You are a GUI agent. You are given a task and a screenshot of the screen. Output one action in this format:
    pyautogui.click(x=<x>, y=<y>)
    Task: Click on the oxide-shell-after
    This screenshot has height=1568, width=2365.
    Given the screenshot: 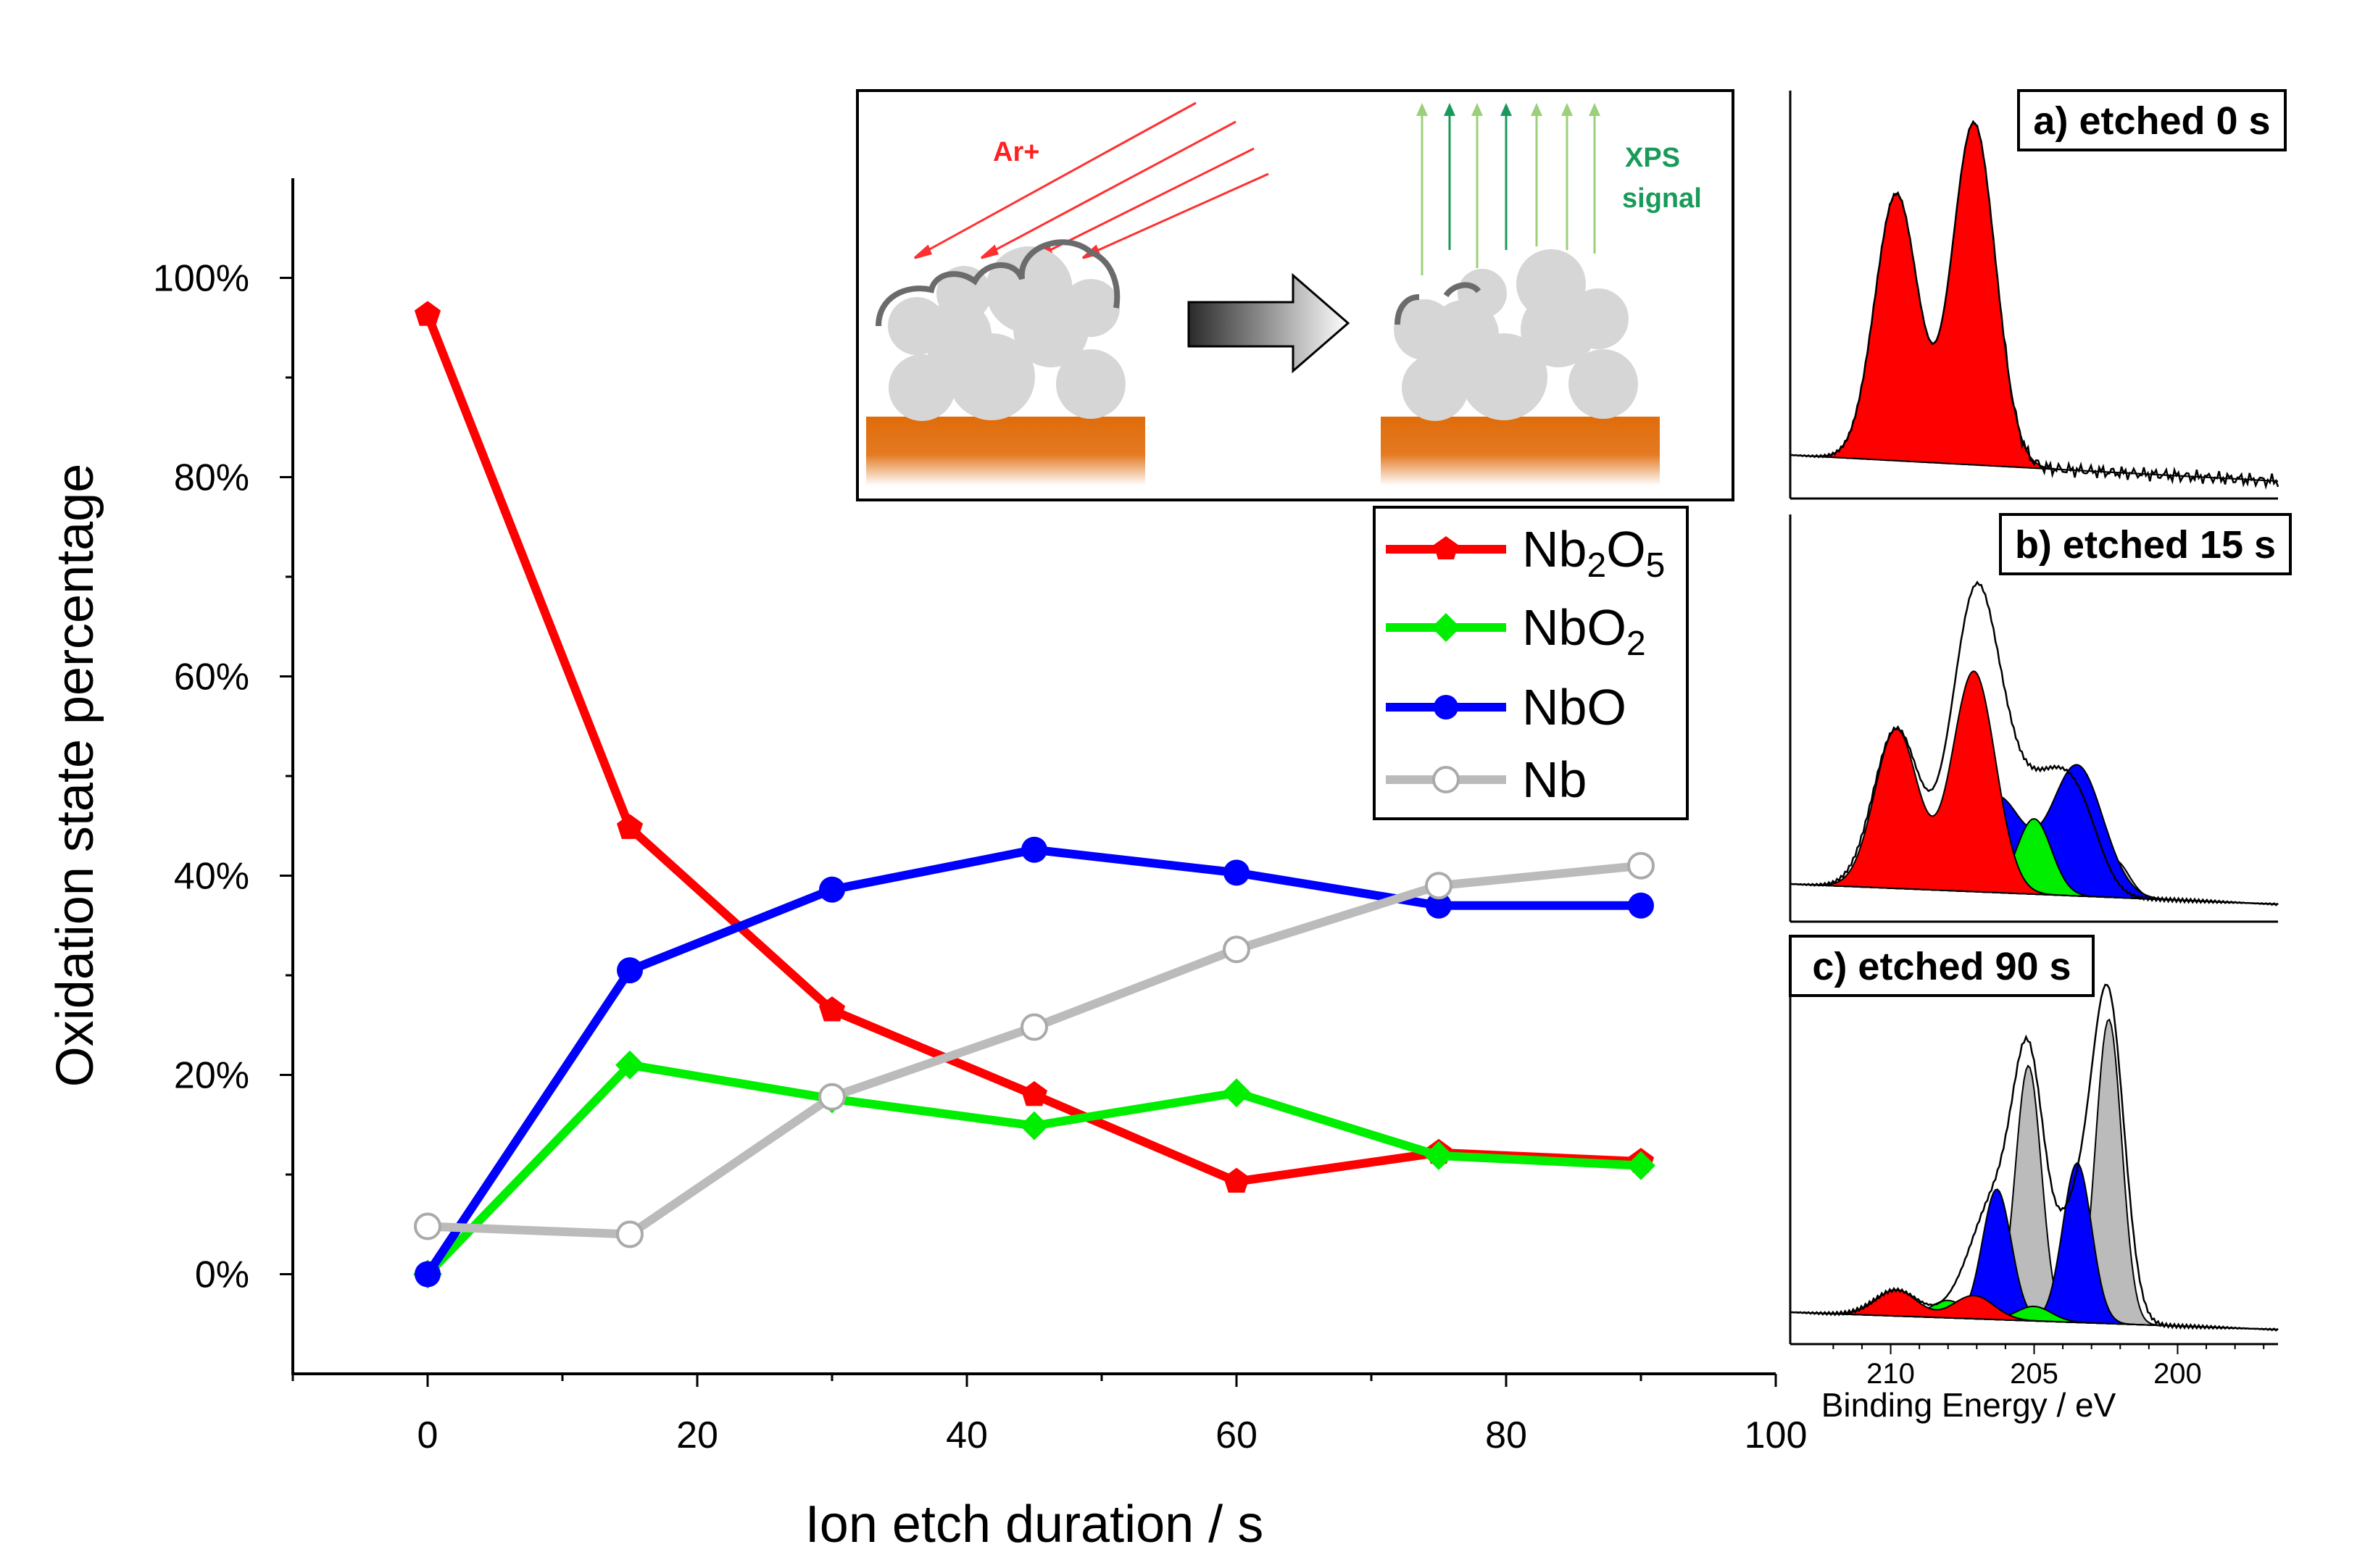 What is the action you would take?
    pyautogui.click(x=1438, y=303)
    